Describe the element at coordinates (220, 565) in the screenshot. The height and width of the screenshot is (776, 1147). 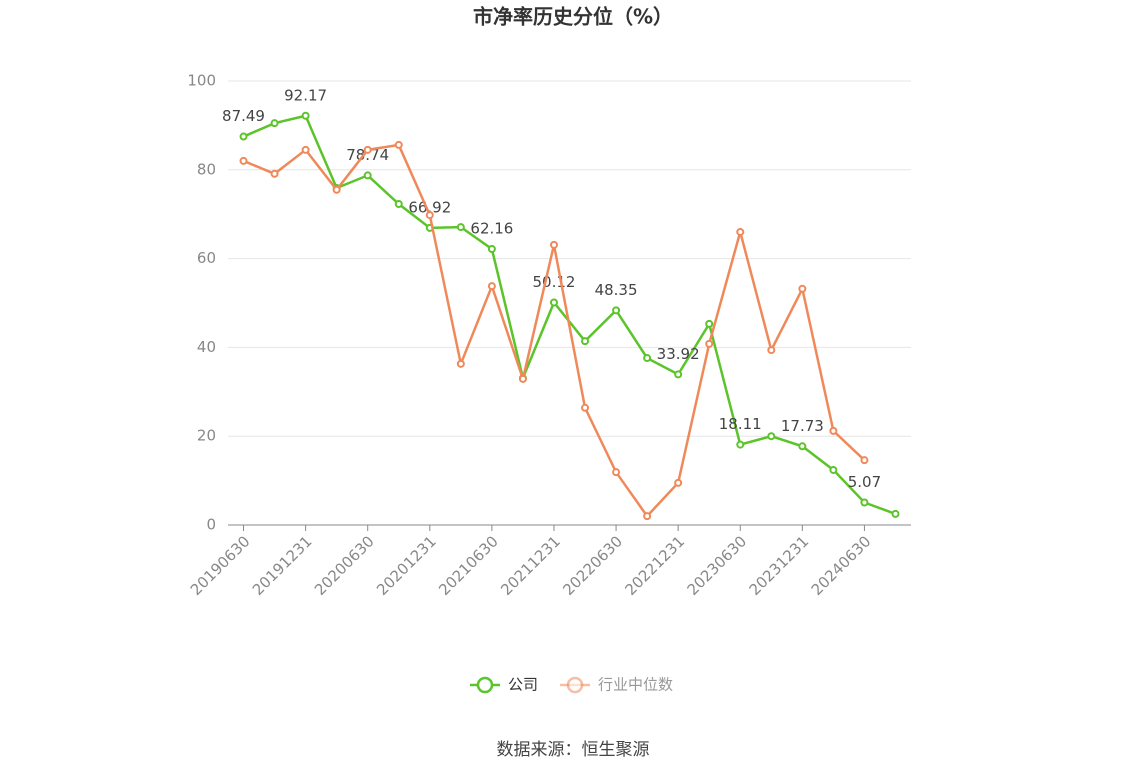
I see `x-tick-label: 20190630` at that location.